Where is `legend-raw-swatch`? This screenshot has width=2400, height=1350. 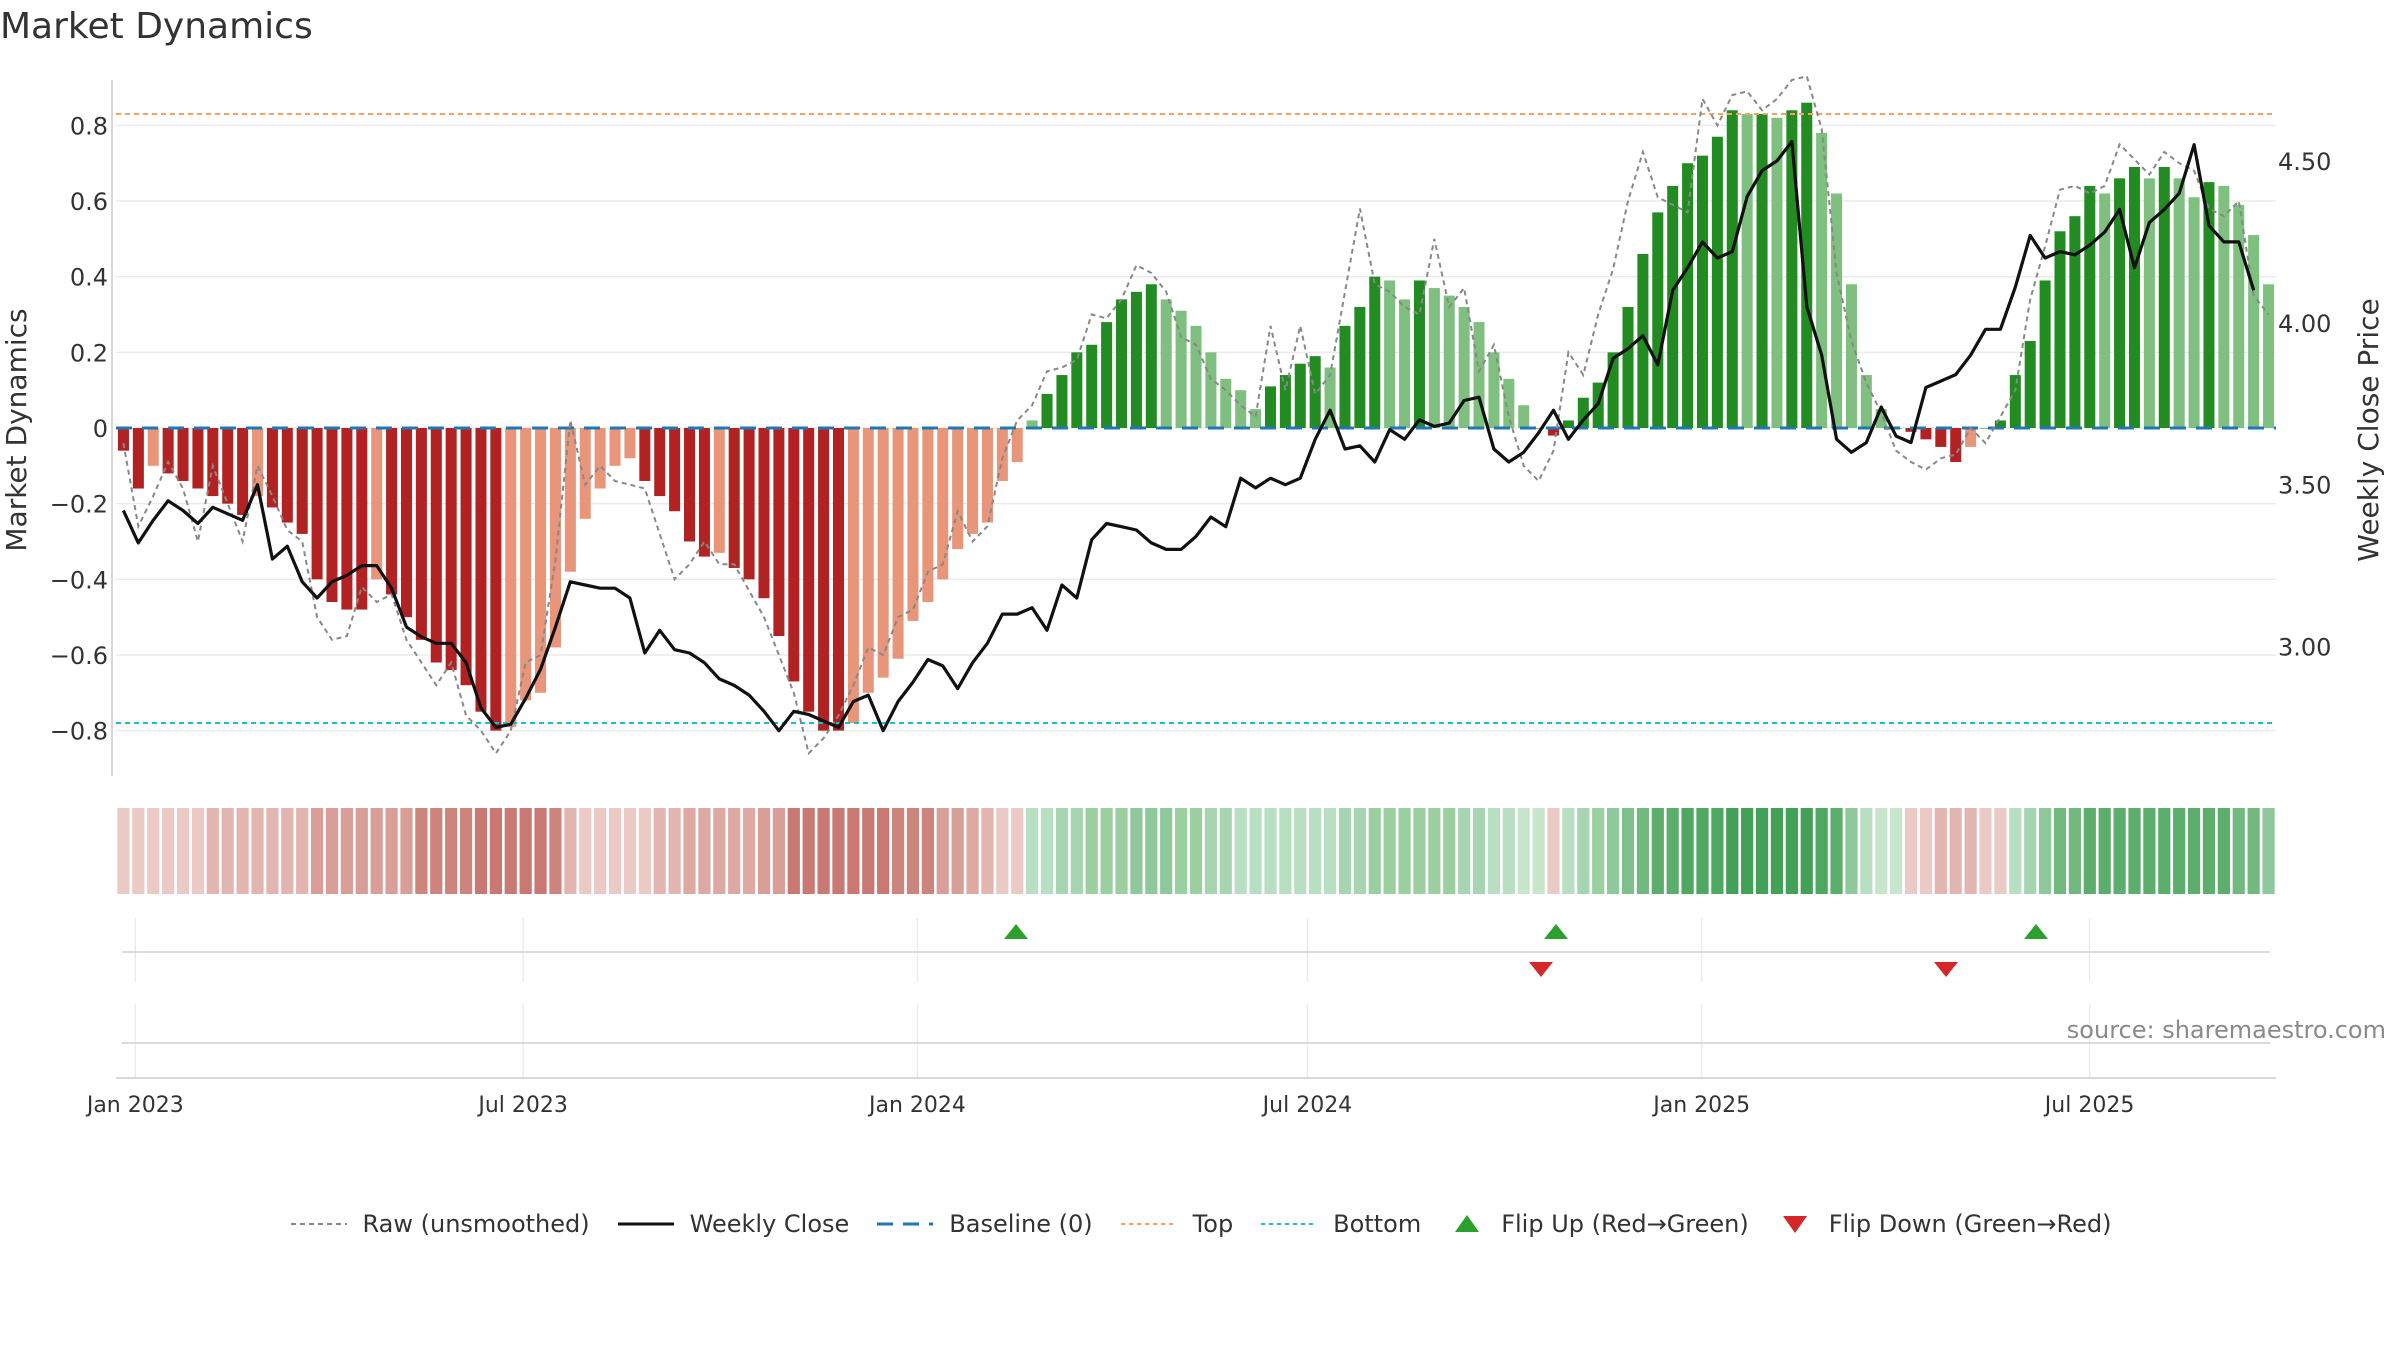 legend-raw-swatch is located at coordinates (318, 1224).